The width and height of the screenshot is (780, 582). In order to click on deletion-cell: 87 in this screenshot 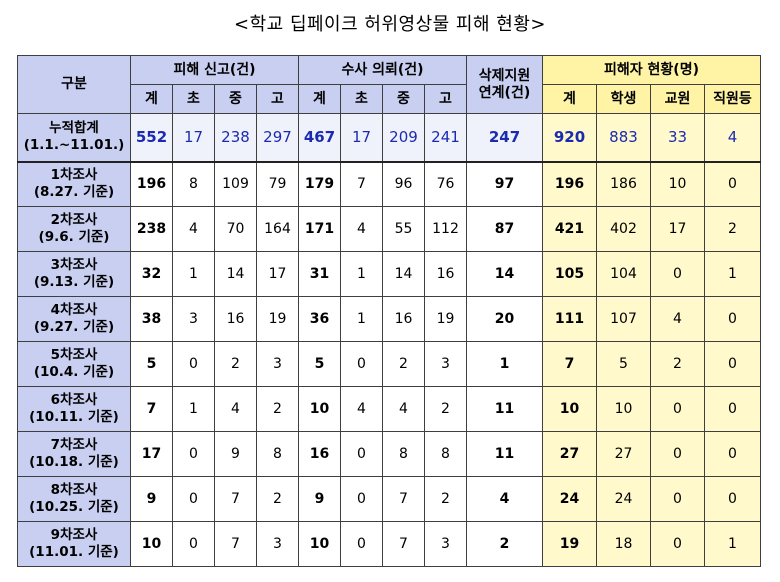, I will do `click(504, 229)`.